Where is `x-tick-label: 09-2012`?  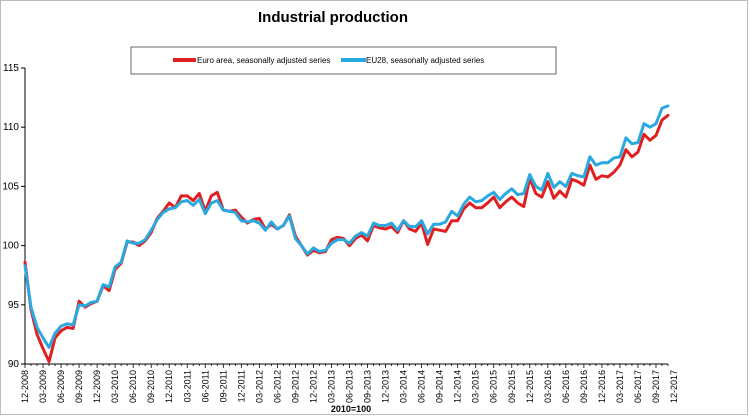 x-tick-label: 09-2012 is located at coordinates (295, 386).